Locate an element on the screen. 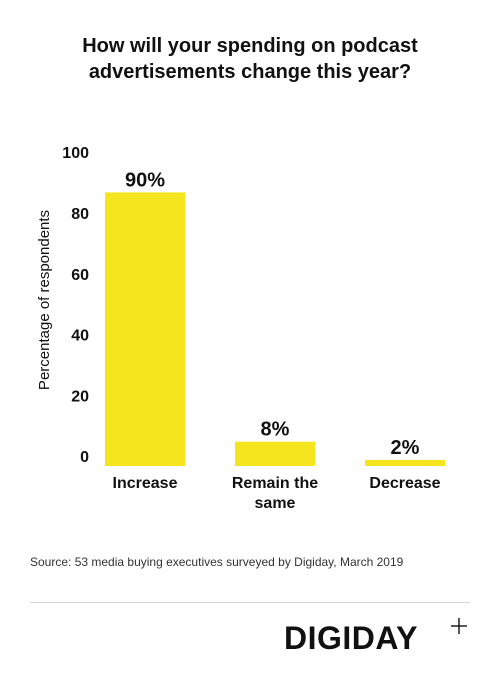 The width and height of the screenshot is (500, 673). x-tick-label: Remain the same is located at coordinates (275, 493).